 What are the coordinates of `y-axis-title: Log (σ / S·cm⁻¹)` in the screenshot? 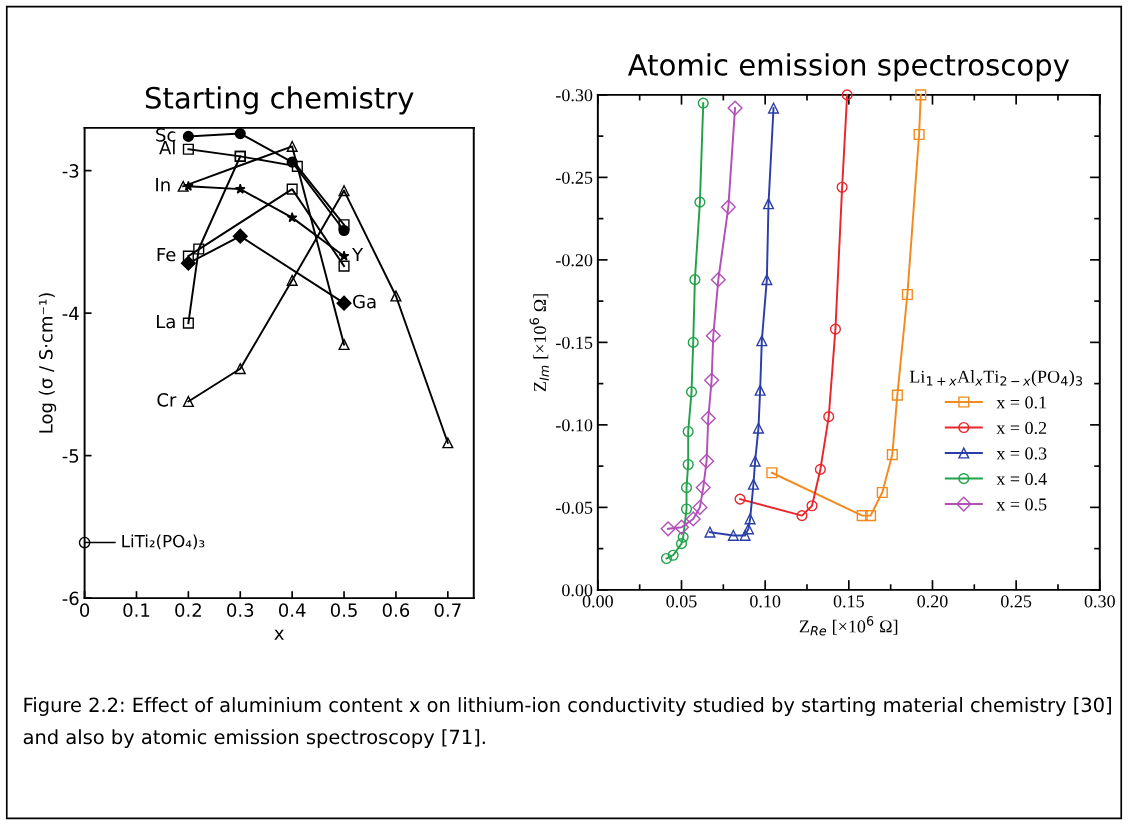 It's located at (47, 363).